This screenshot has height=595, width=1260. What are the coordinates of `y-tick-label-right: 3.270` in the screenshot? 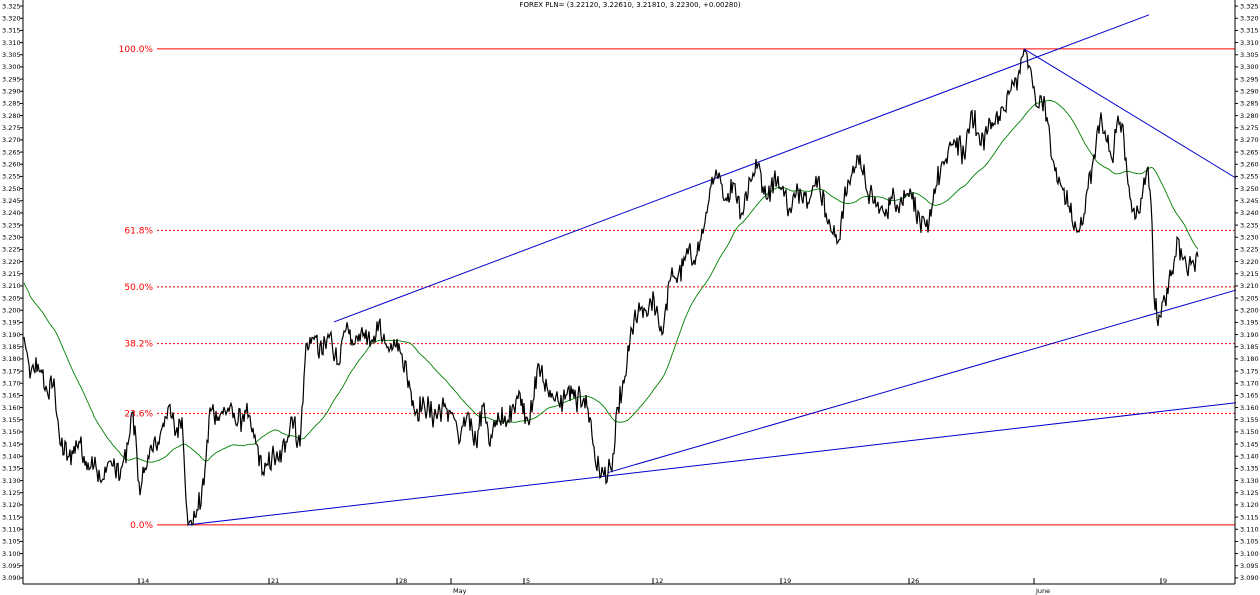 It's located at (1249, 140).